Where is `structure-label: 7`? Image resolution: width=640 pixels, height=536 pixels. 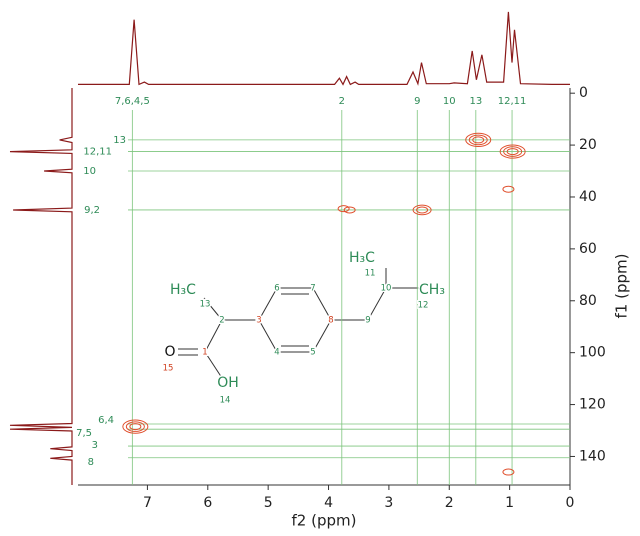 structure-label: 7 is located at coordinates (312, 289).